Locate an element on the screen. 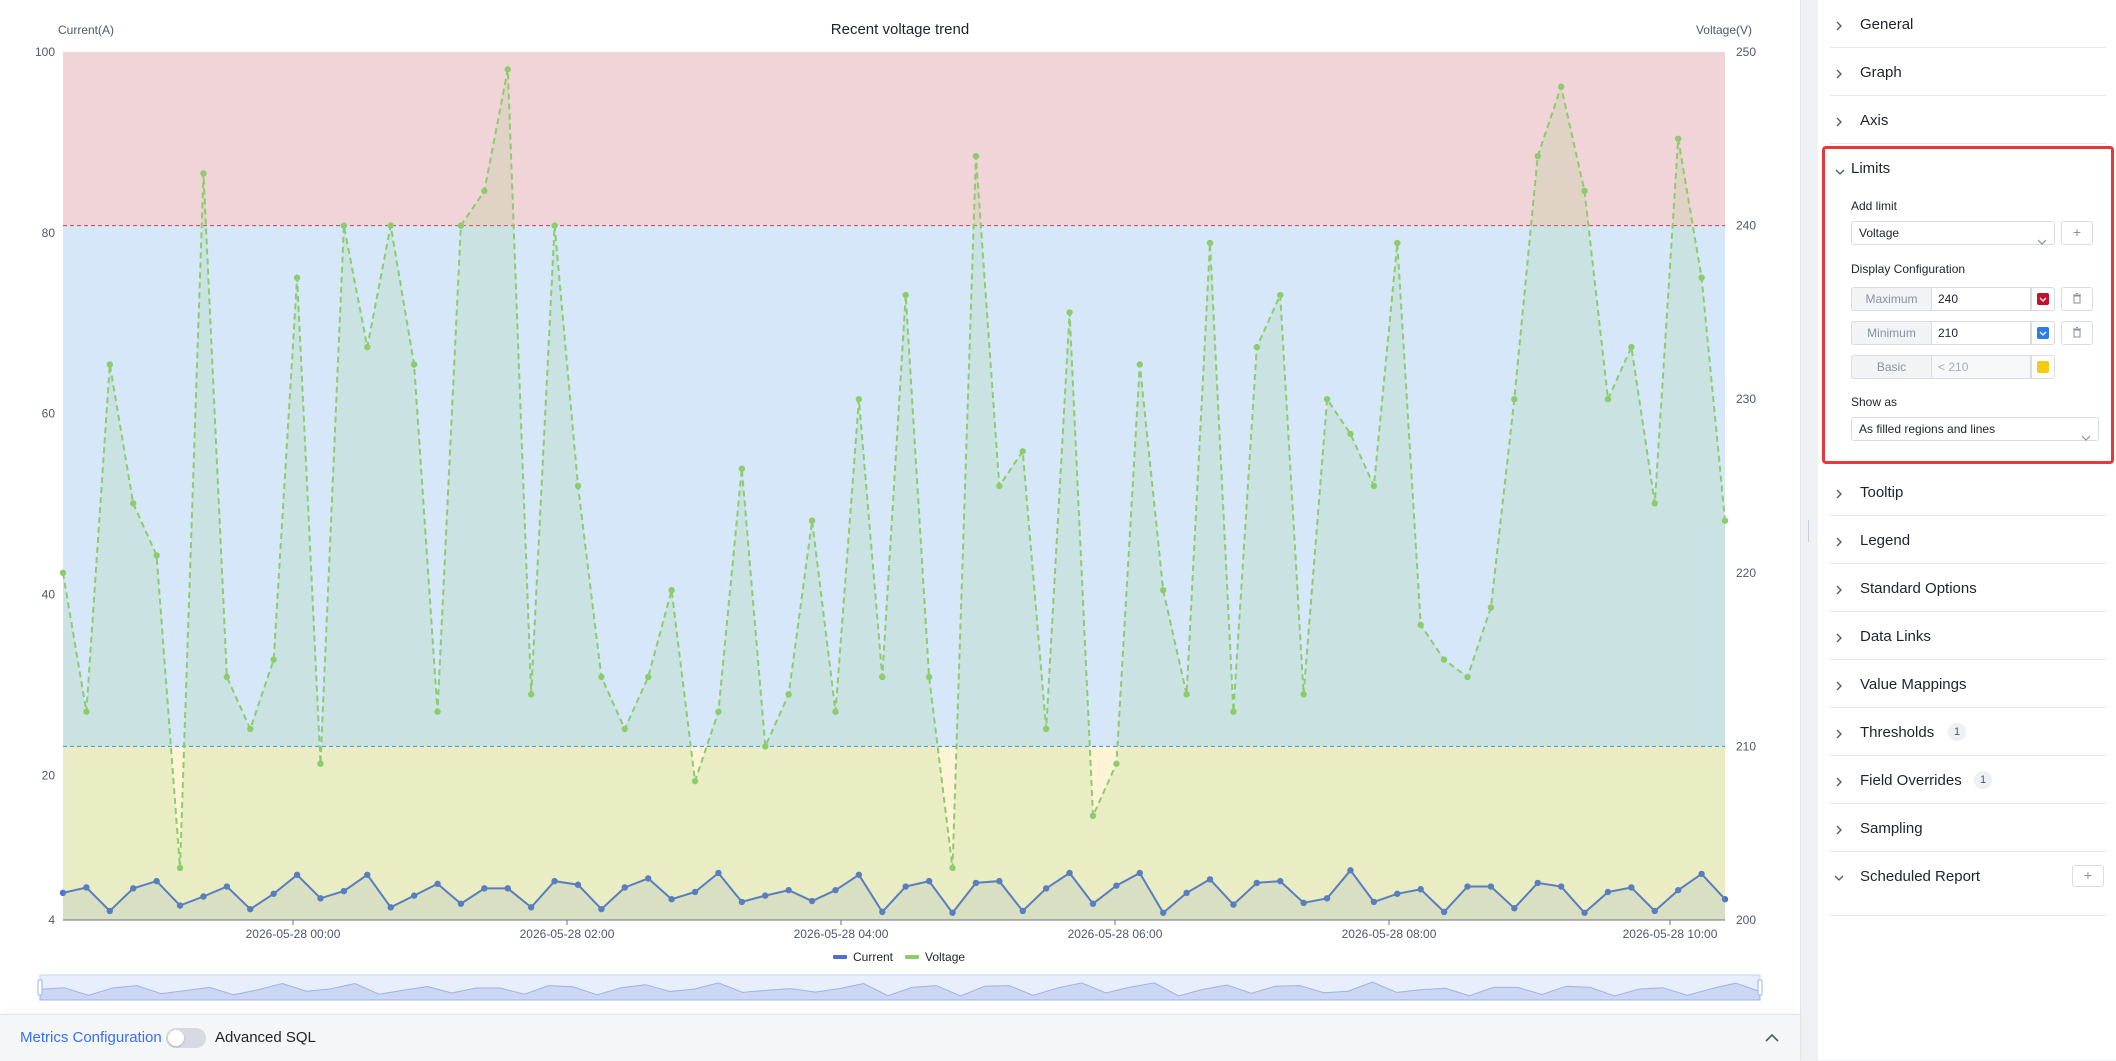  zoom-slider-preview is located at coordinates (900, 991).